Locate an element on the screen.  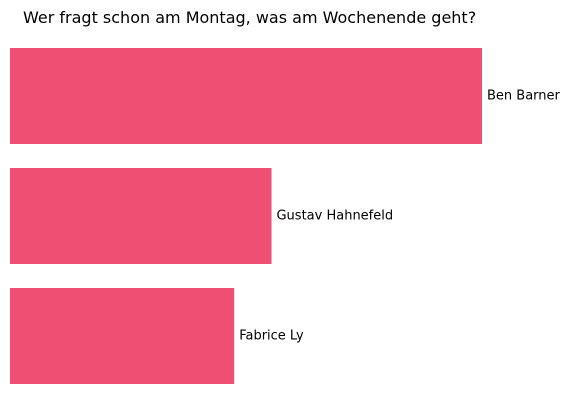
bar-label-0: Ben Barner is located at coordinates (524, 96).